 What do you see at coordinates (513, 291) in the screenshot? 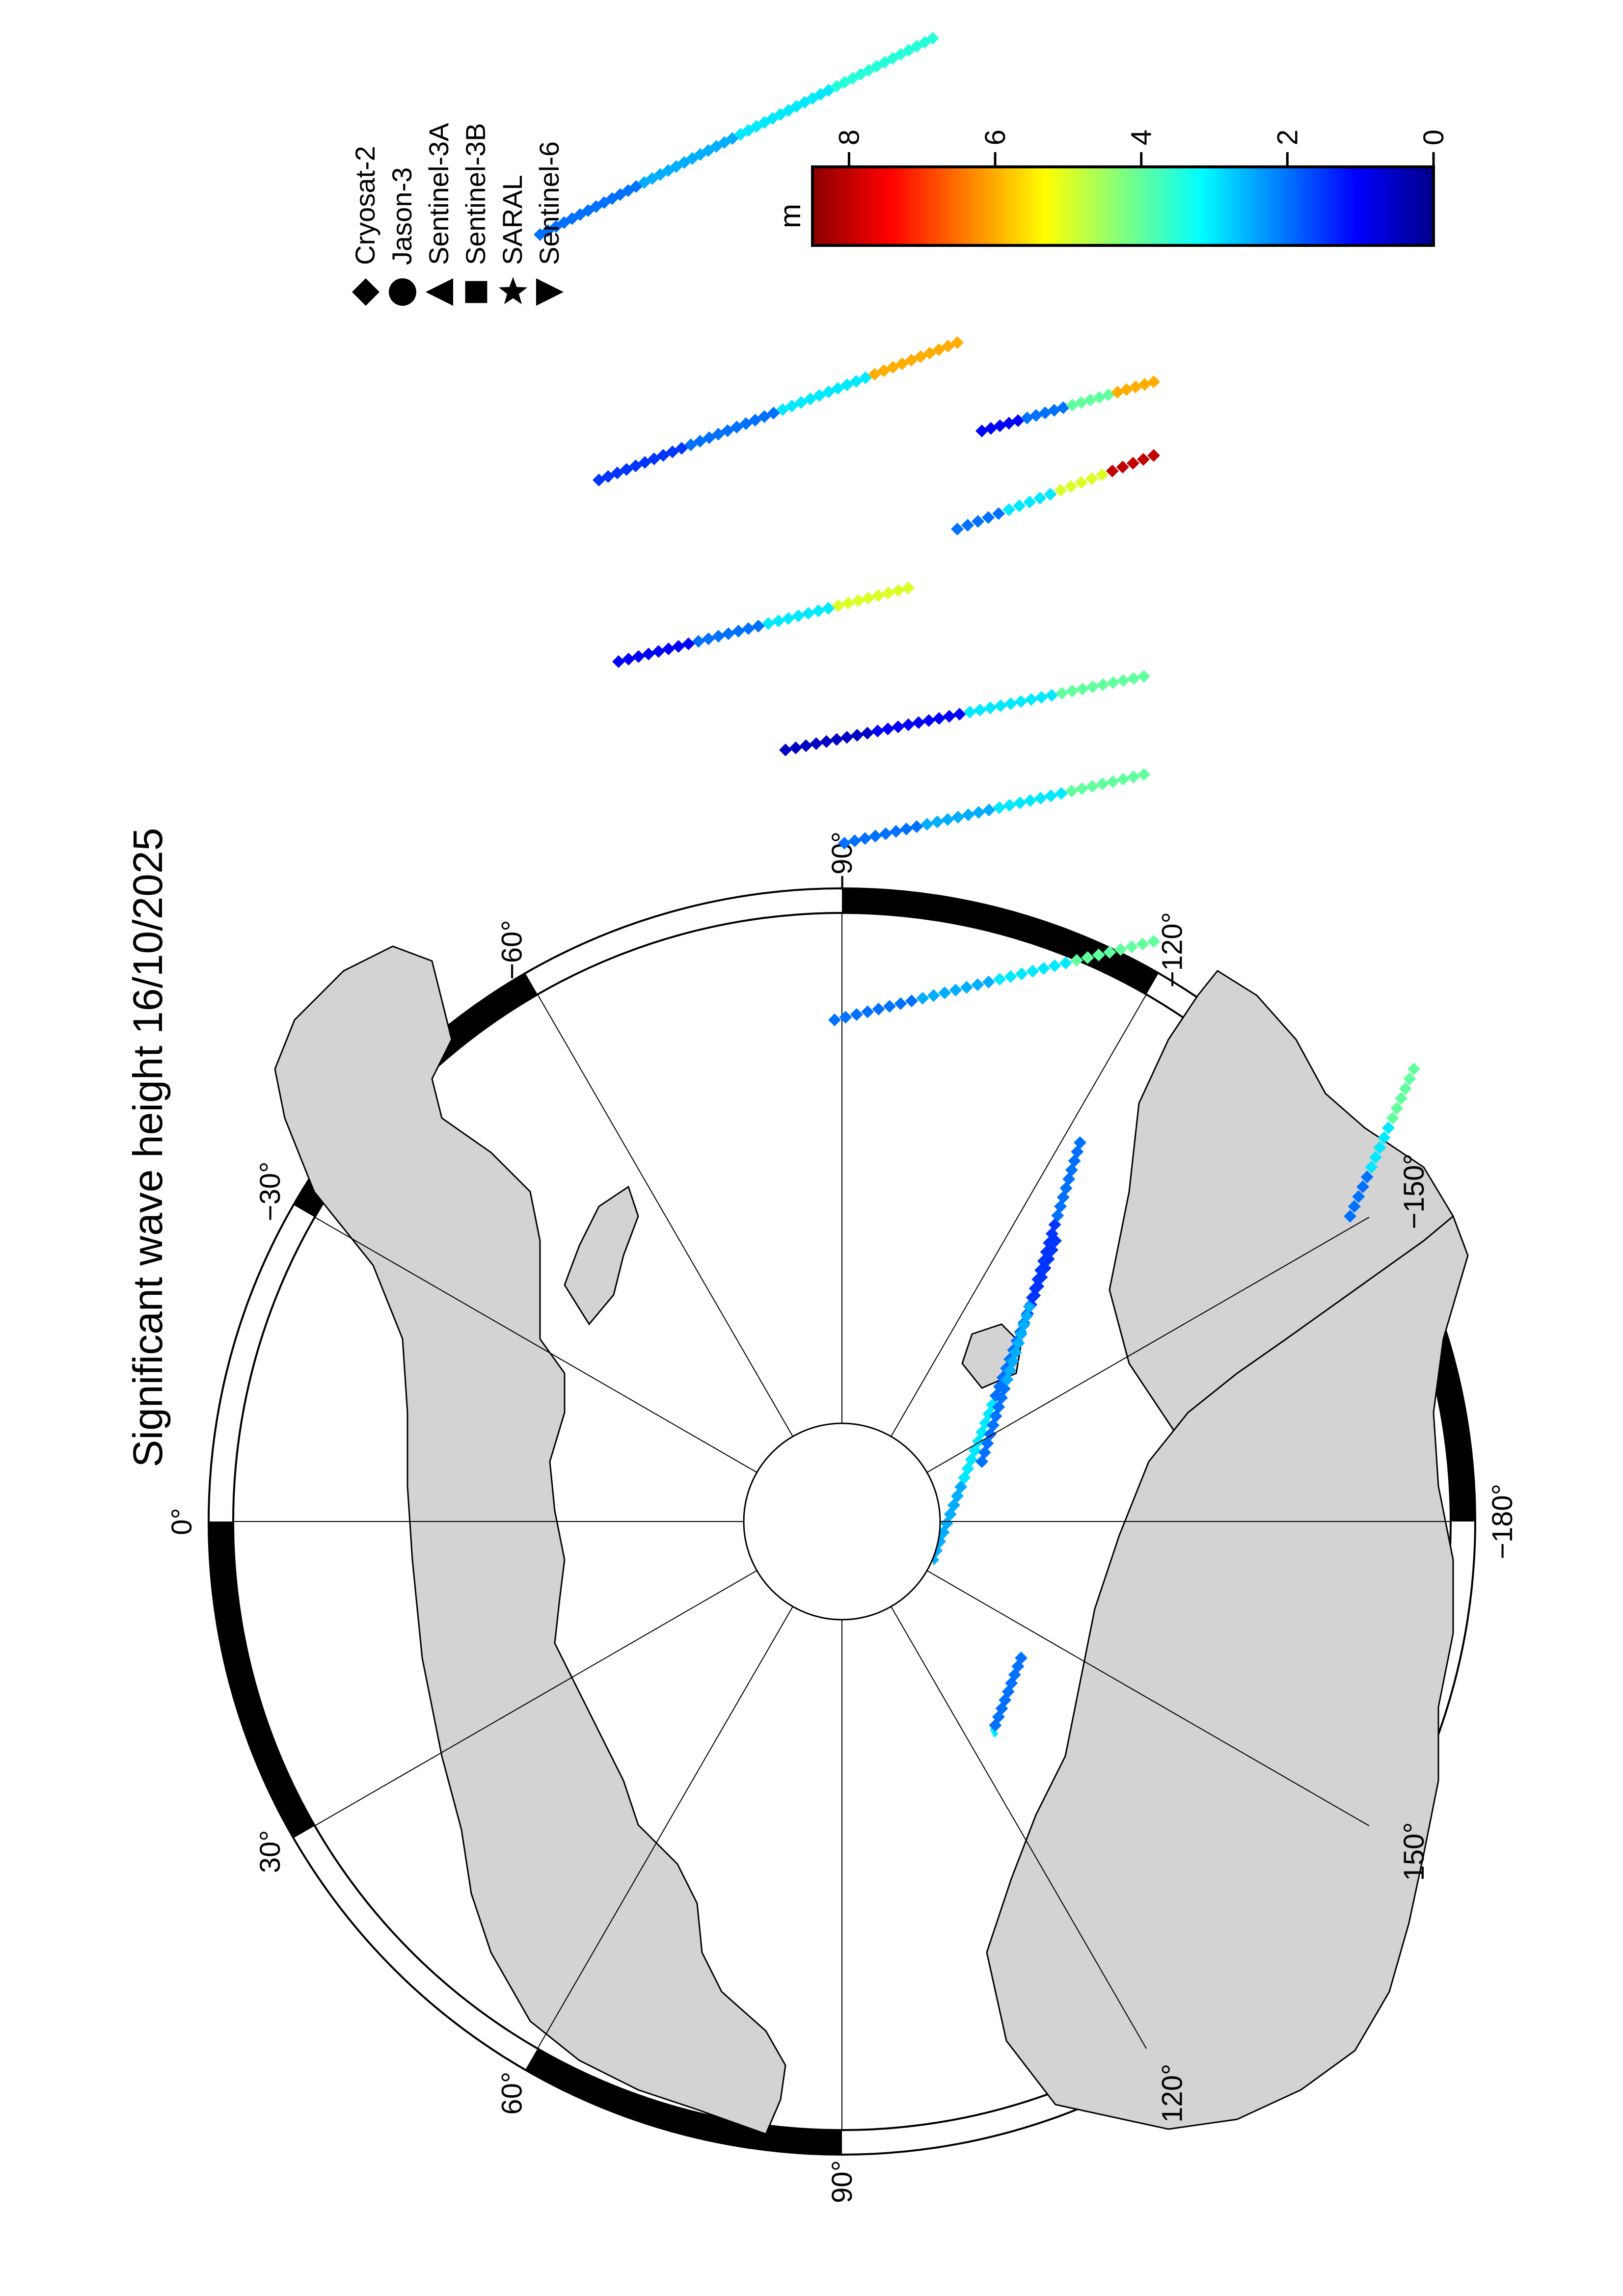
I see `legend-symbol-star` at bounding box center [513, 291].